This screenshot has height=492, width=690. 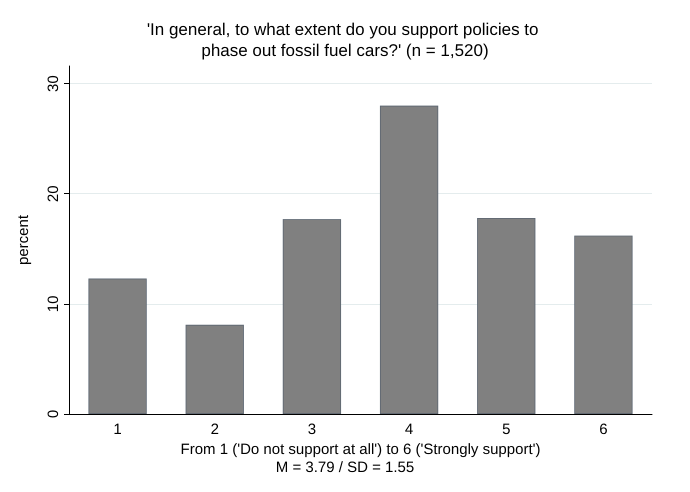 What do you see at coordinates (53, 414) in the screenshot?
I see `y-tick-label: 0` at bounding box center [53, 414].